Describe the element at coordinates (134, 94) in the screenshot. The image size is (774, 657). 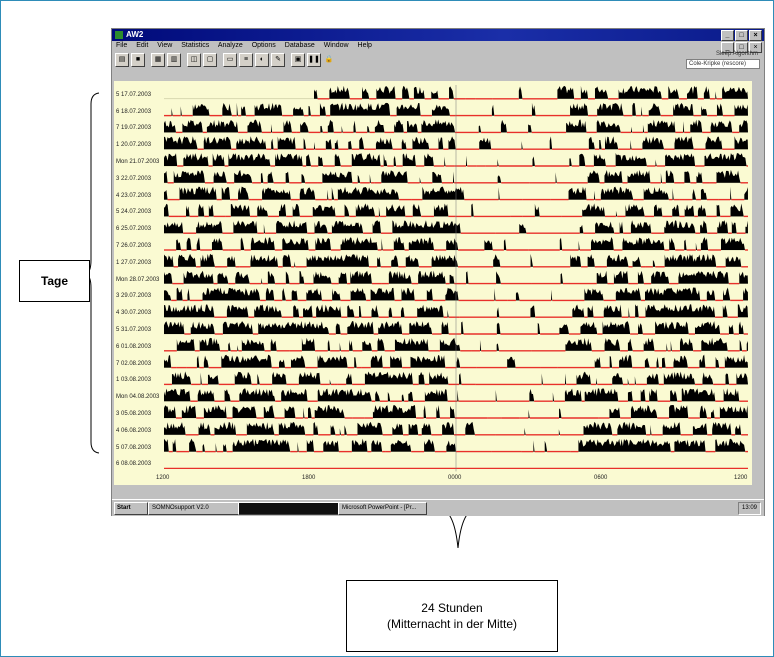
I see `row-label: 5 17.07.2003` at that location.